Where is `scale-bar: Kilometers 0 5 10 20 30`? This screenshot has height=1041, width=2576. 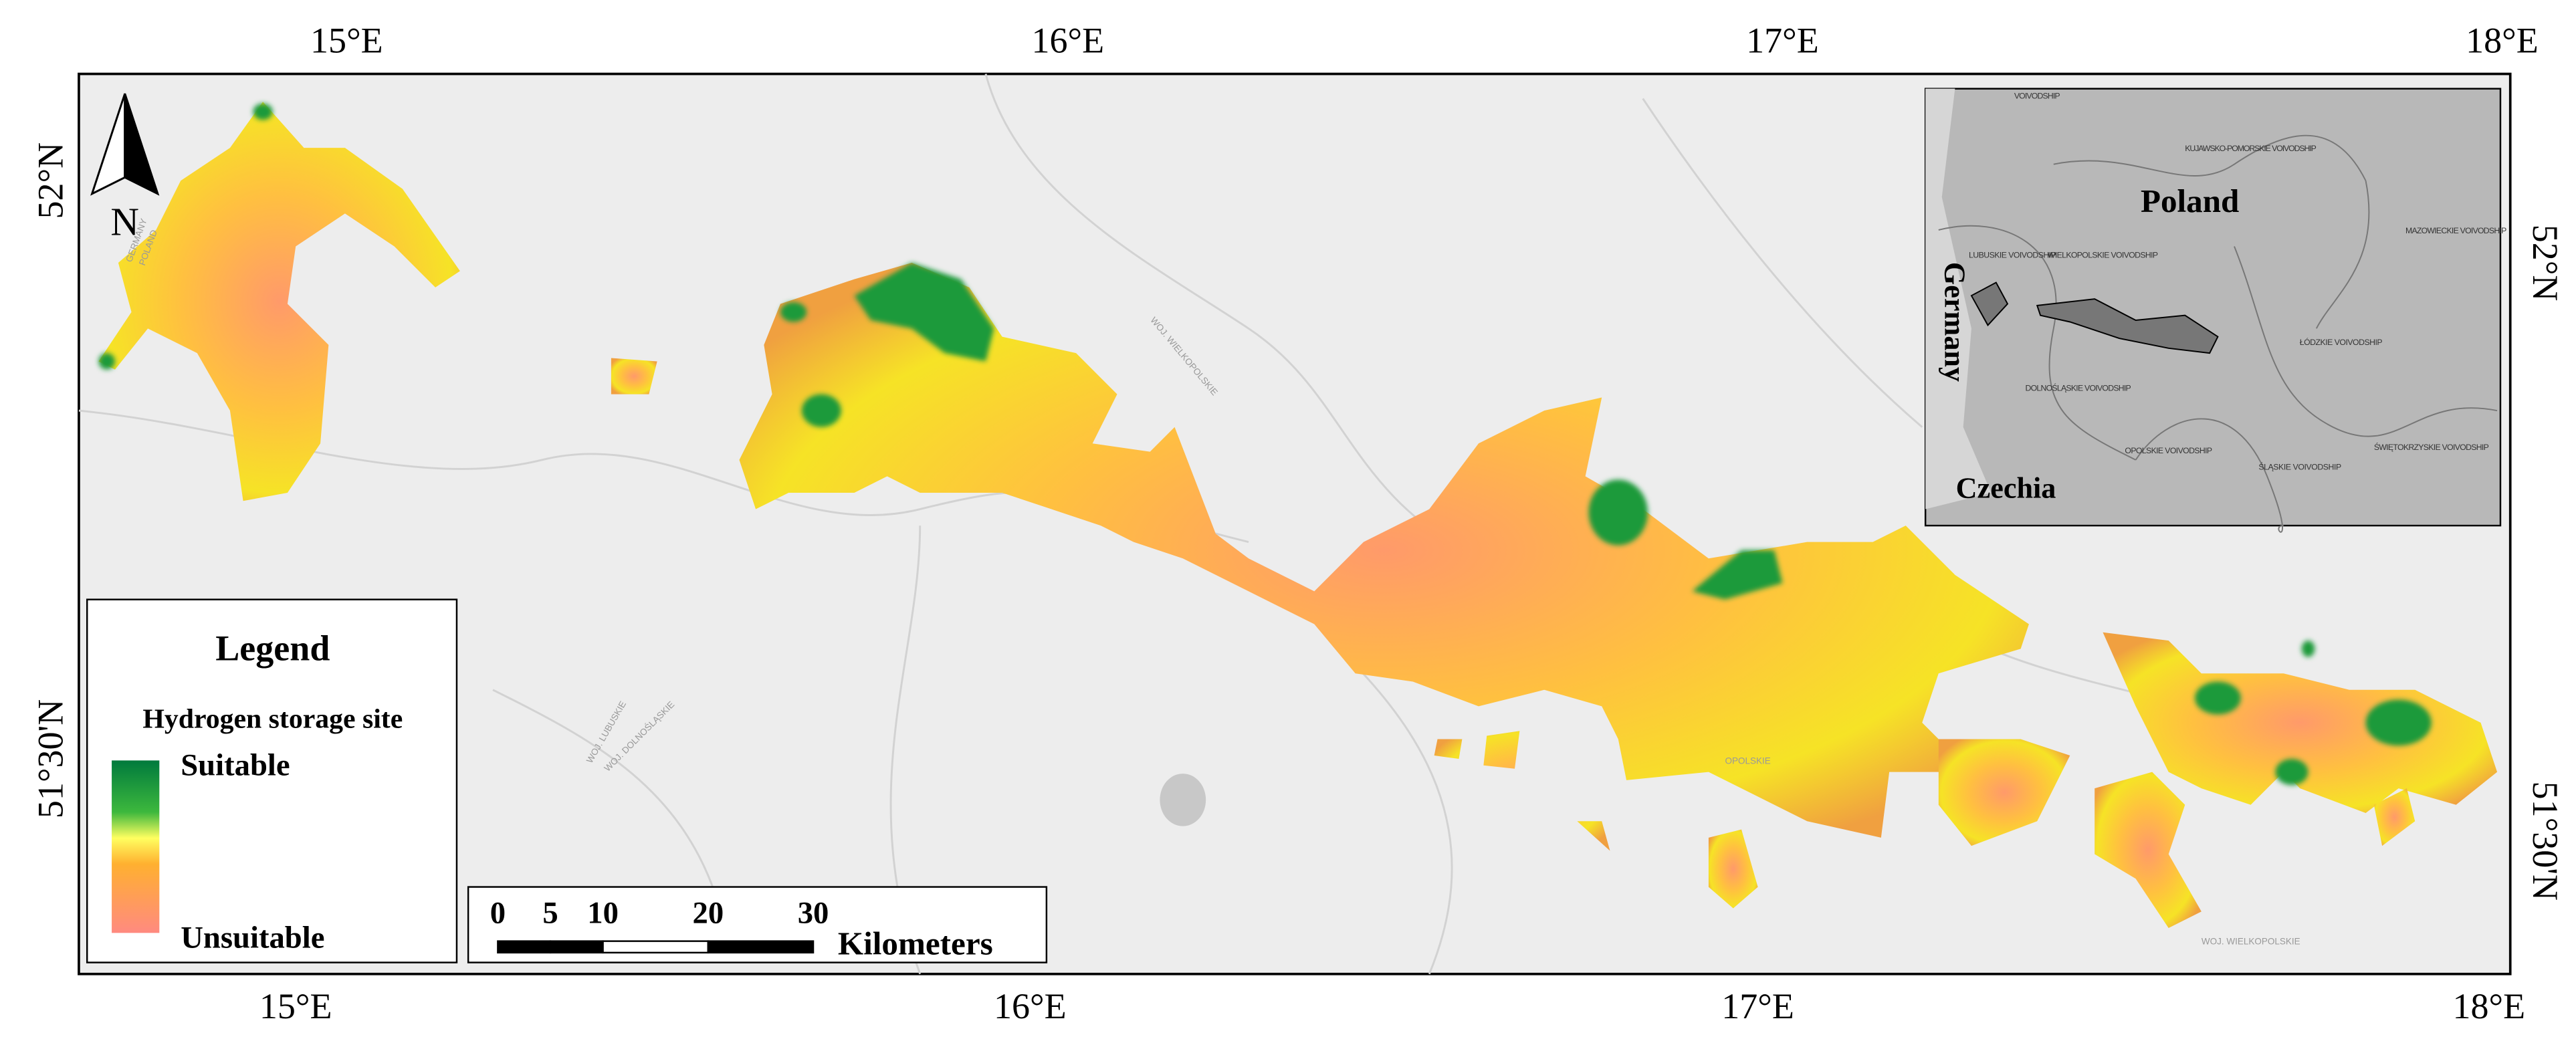
scale-bar: Kilometers 0 5 10 20 30 is located at coordinates (758, 924).